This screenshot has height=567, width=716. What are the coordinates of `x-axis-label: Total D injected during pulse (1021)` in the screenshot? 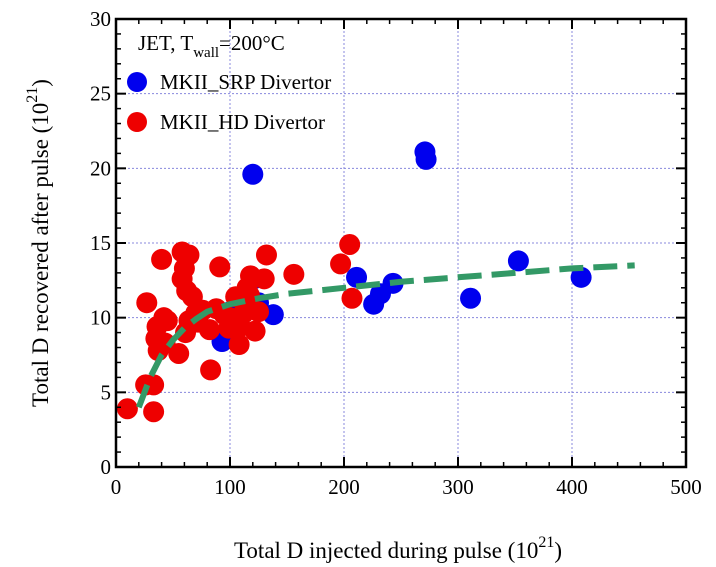 It's located at (398, 548).